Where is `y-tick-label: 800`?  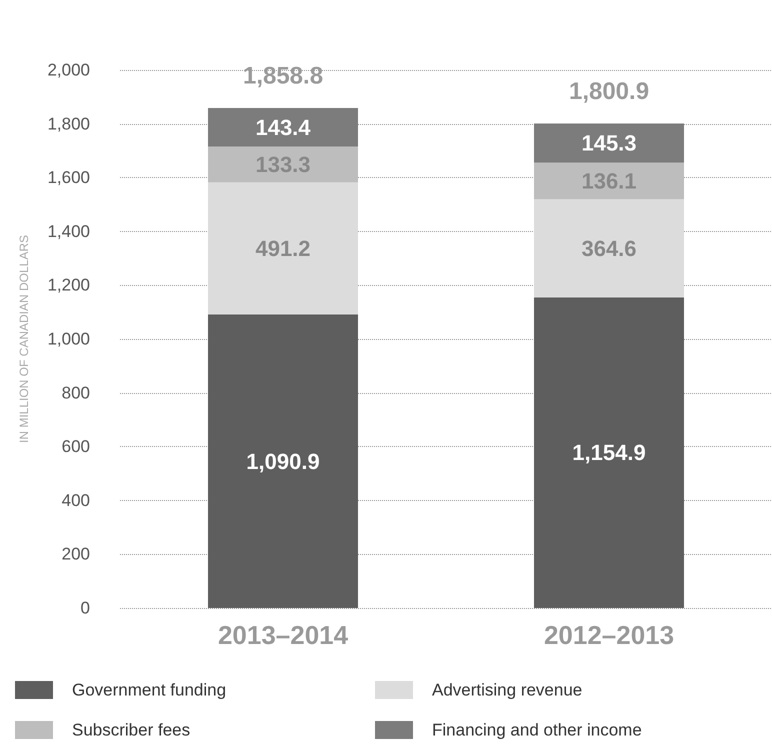 y-tick-label: 800 is located at coordinates (76, 392).